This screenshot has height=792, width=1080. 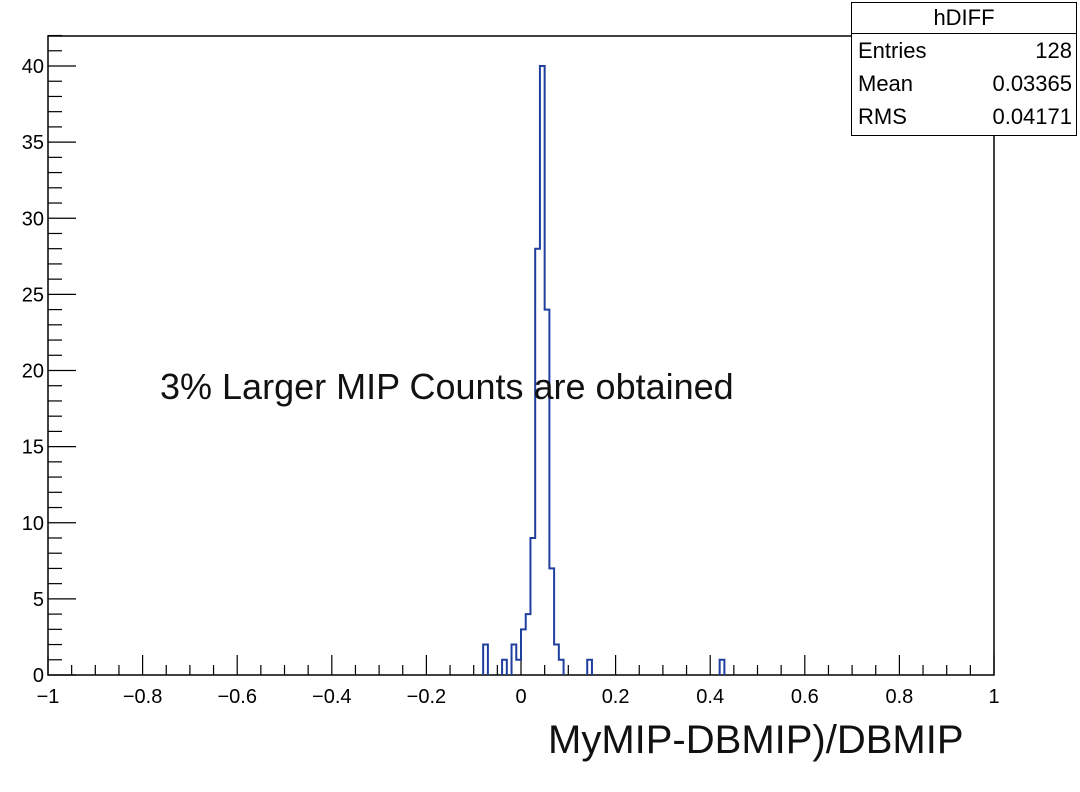 What do you see at coordinates (899, 697) in the screenshot?
I see `x-tick-label: 0.8` at bounding box center [899, 697].